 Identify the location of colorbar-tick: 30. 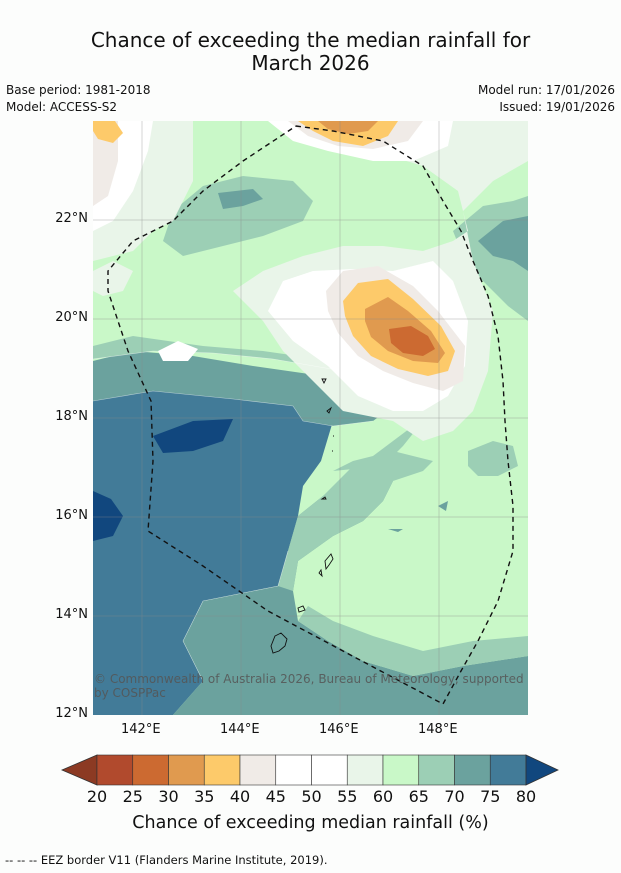
(168, 796).